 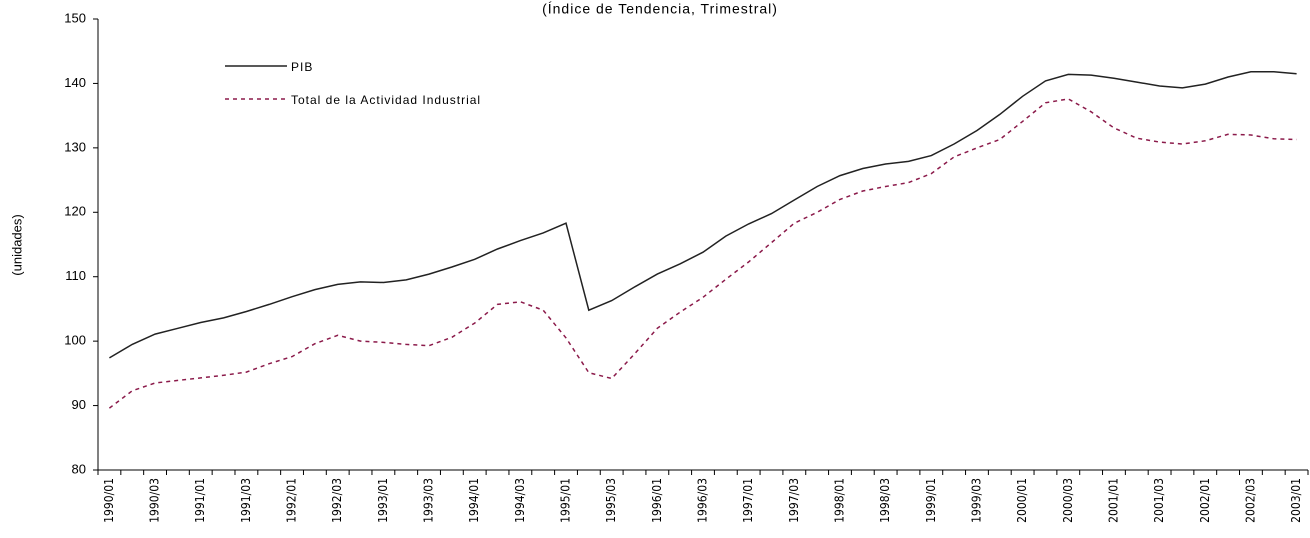 What do you see at coordinates (79, 404) in the screenshot?
I see `y-tick-label: 90` at bounding box center [79, 404].